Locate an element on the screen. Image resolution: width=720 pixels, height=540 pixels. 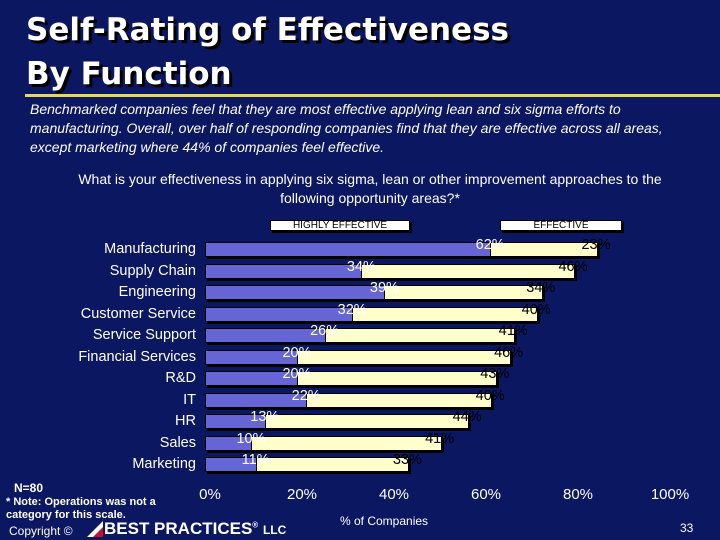
brand-suffix: LLC is located at coordinates (274, 530).